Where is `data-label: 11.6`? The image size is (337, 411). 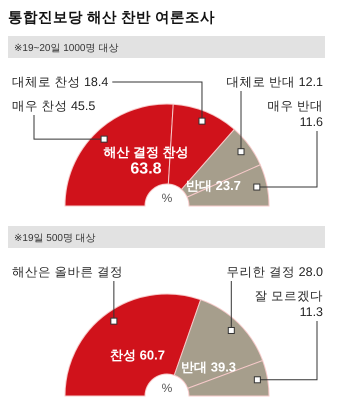 data-label: 11.6 is located at coordinates (312, 122).